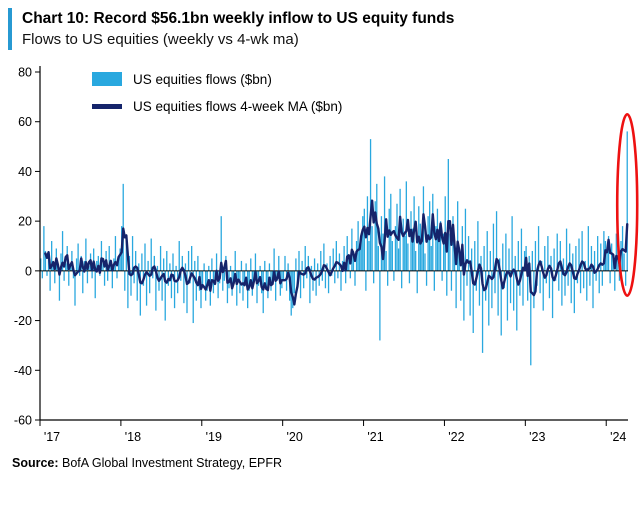 Image resolution: width=640 pixels, height=524 pixels. Describe the element at coordinates (25, 172) in the screenshot. I see `svg-text: 40` at that location.